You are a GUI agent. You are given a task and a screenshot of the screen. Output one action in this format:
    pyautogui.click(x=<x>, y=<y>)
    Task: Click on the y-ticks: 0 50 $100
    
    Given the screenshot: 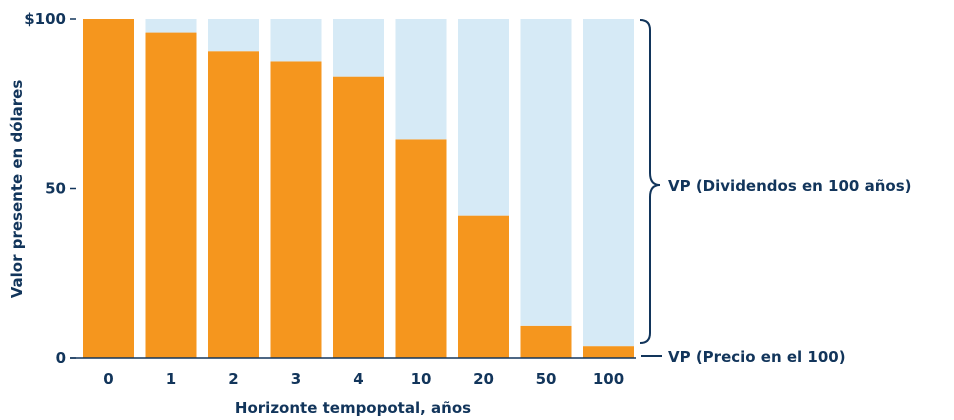 What is the action you would take?
    pyautogui.click(x=50, y=188)
    